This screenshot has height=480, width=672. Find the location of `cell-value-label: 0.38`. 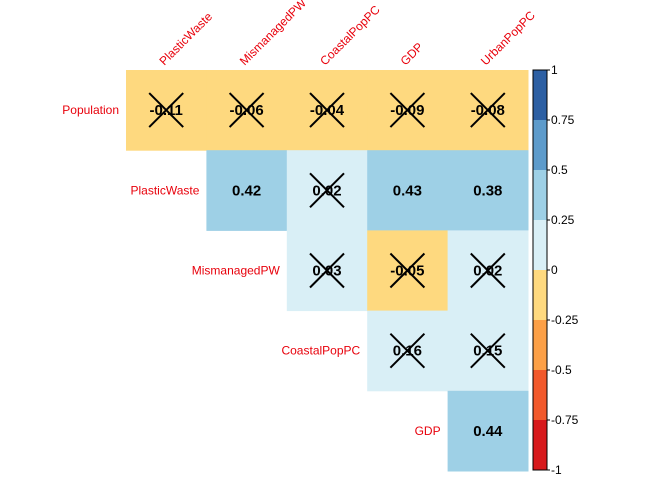

cell-value-label: 0.38 is located at coordinates (487, 190).